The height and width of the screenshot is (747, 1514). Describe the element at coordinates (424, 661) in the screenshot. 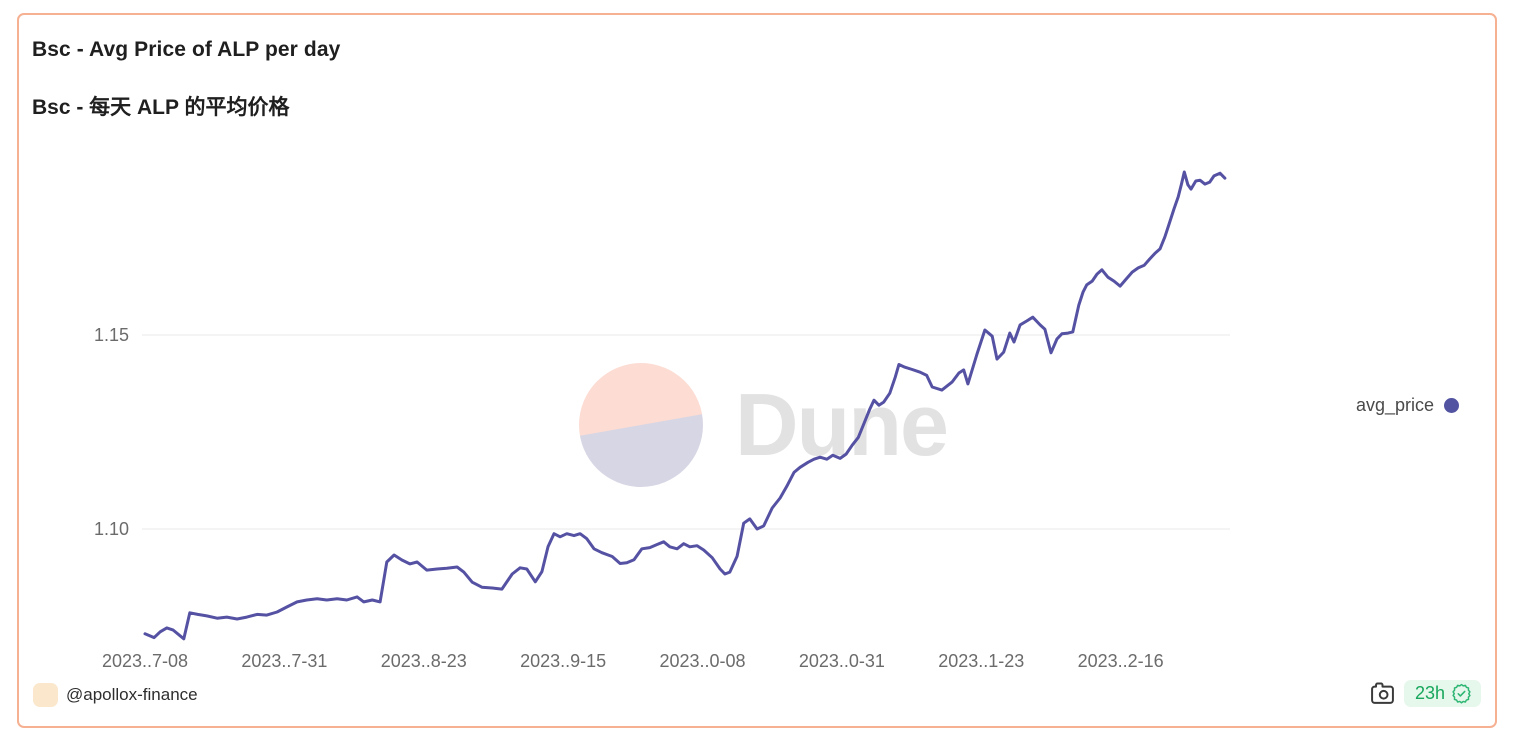

I see `x-tick-label: 2023..8-23` at that location.